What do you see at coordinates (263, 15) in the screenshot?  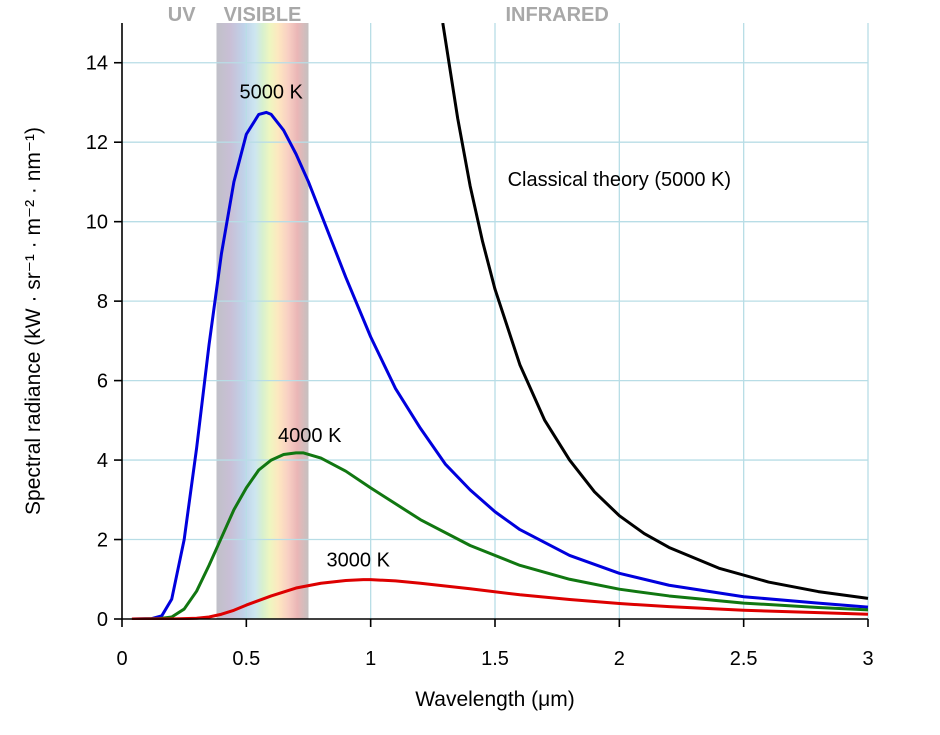 I see `region-label-visible: VISIBLE` at bounding box center [263, 15].